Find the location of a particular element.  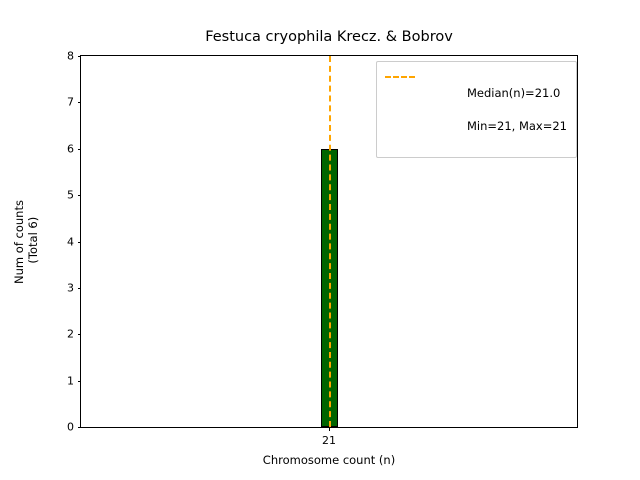

legend-entry-line2: Min=21, Max=21 is located at coordinates (516, 126).